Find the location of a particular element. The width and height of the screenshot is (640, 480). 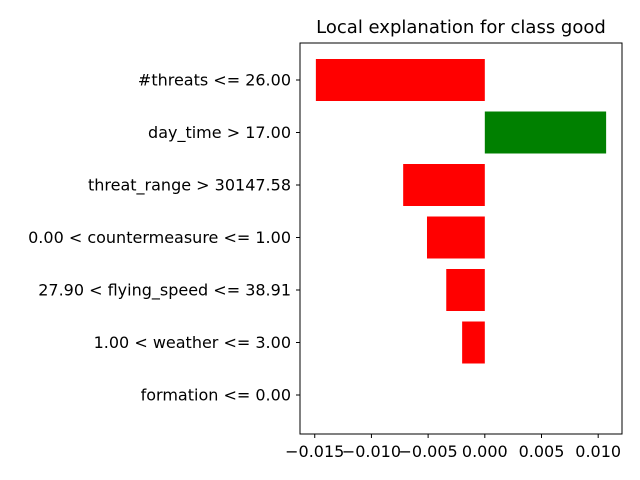

x-tick-label-1: −0.010 is located at coordinates (371, 451).